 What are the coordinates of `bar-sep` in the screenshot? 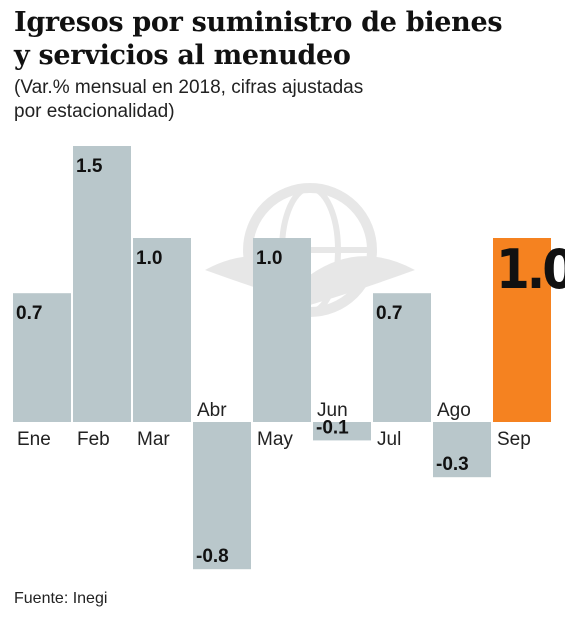 It's located at (522, 330).